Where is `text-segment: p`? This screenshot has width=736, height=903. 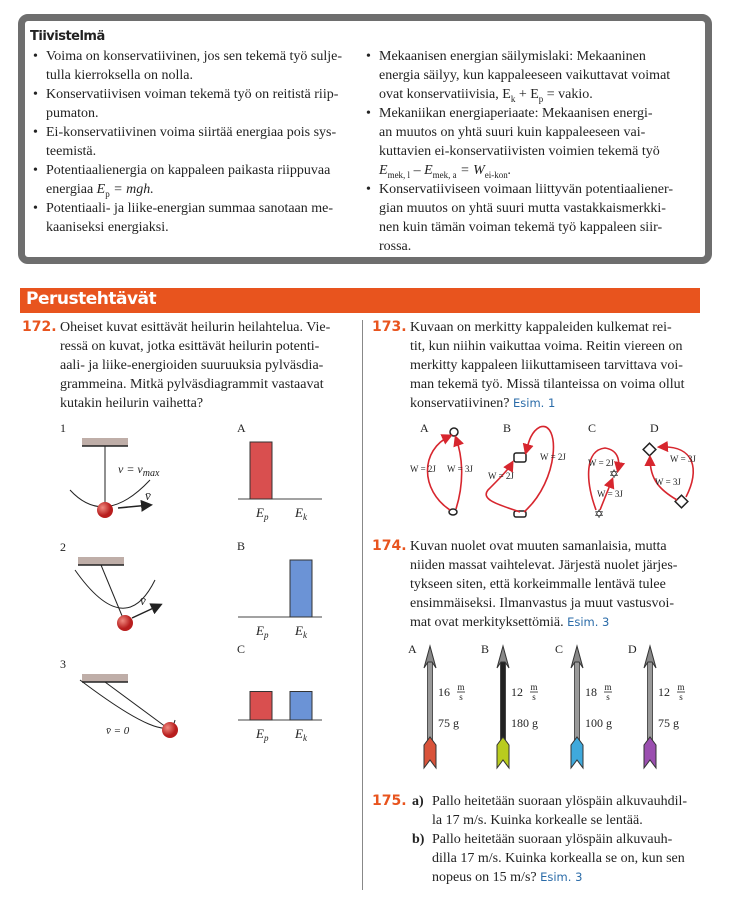 text-segment: p is located at coordinates (541, 98).